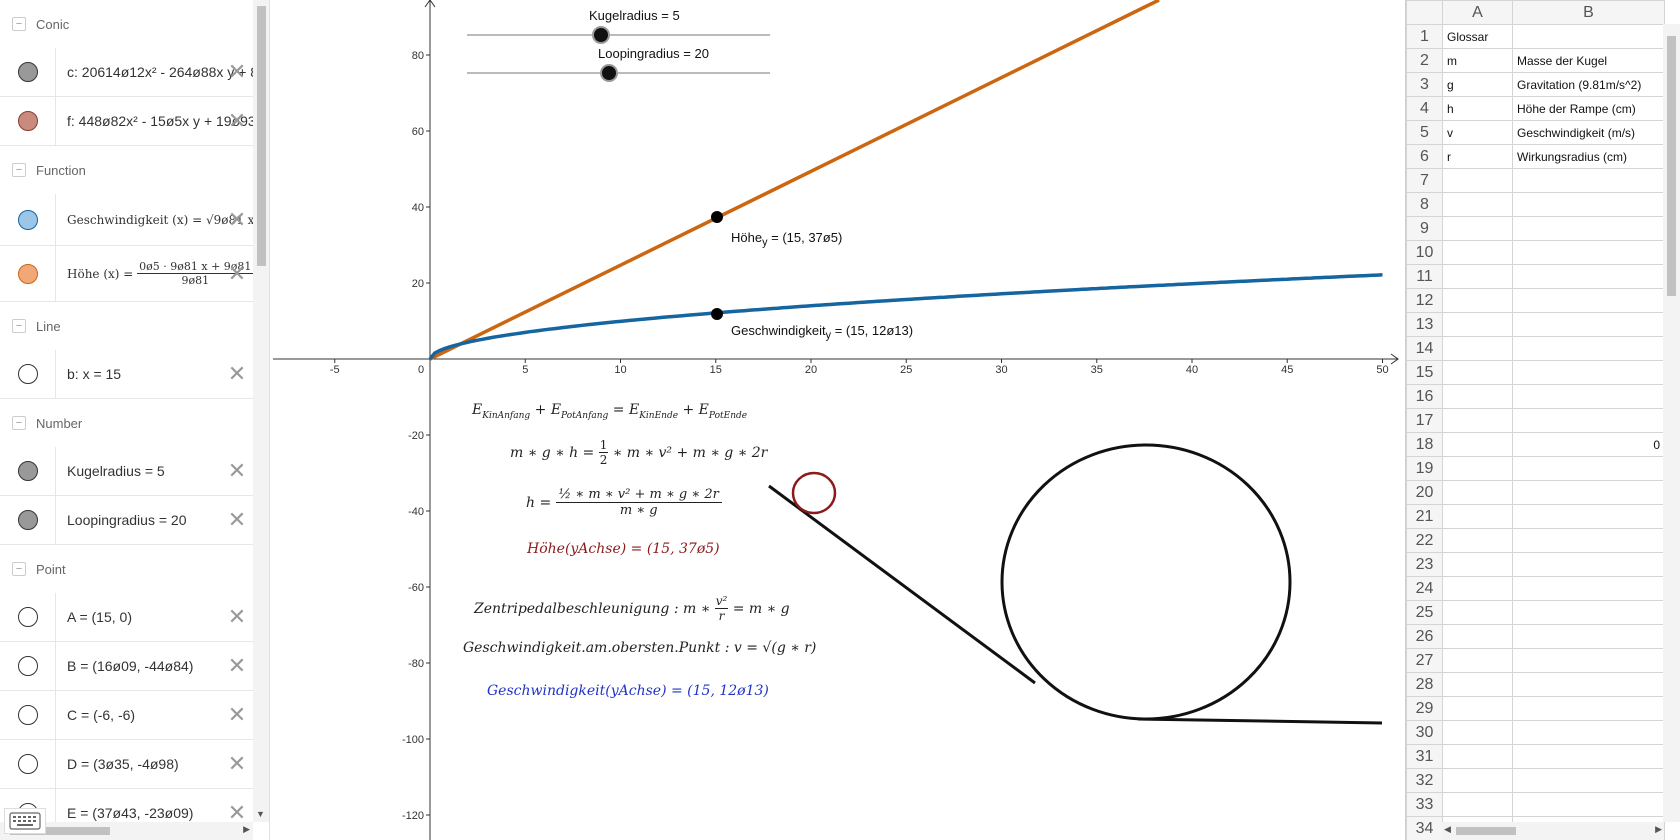 The height and width of the screenshot is (840, 1680). What do you see at coordinates (1588, 444) in the screenshot?
I see `cell-b: 0` at bounding box center [1588, 444].